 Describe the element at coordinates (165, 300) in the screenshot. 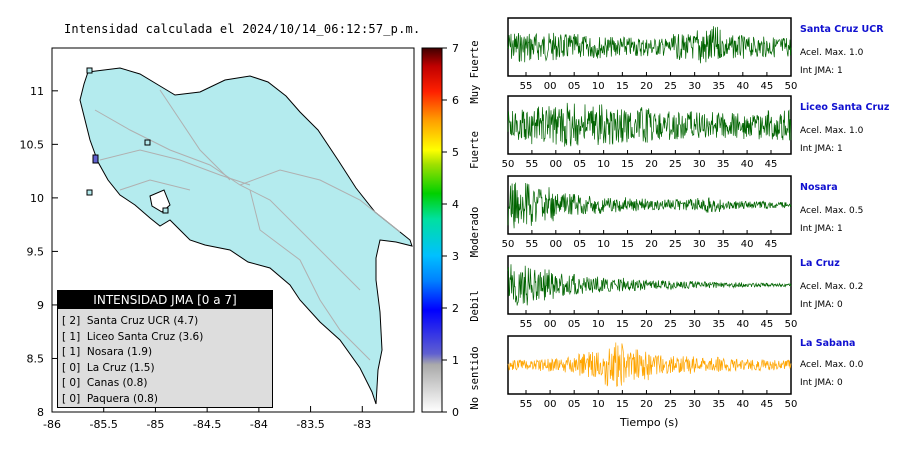

I see `legend-header: INTENSIDAD JMA [0 a 7]` at that location.